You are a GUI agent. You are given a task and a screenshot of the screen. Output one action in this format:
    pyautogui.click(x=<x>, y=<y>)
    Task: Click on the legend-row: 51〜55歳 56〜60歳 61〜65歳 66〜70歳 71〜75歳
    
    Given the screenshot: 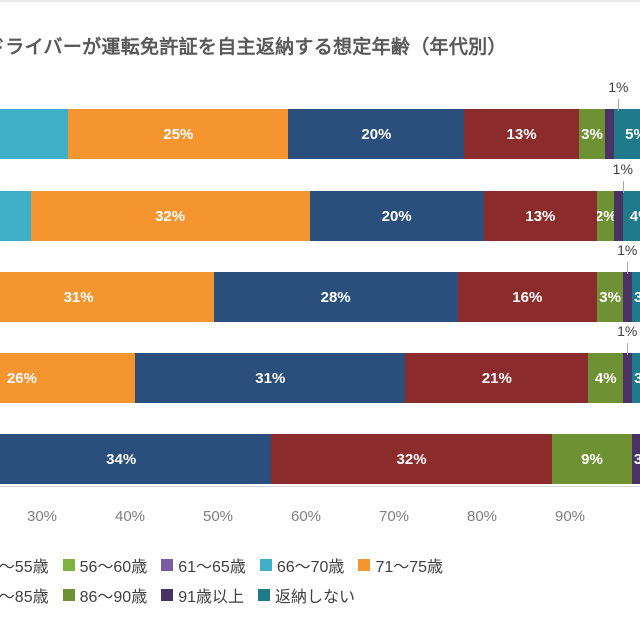 What is the action you would take?
    pyautogui.click(x=320, y=565)
    